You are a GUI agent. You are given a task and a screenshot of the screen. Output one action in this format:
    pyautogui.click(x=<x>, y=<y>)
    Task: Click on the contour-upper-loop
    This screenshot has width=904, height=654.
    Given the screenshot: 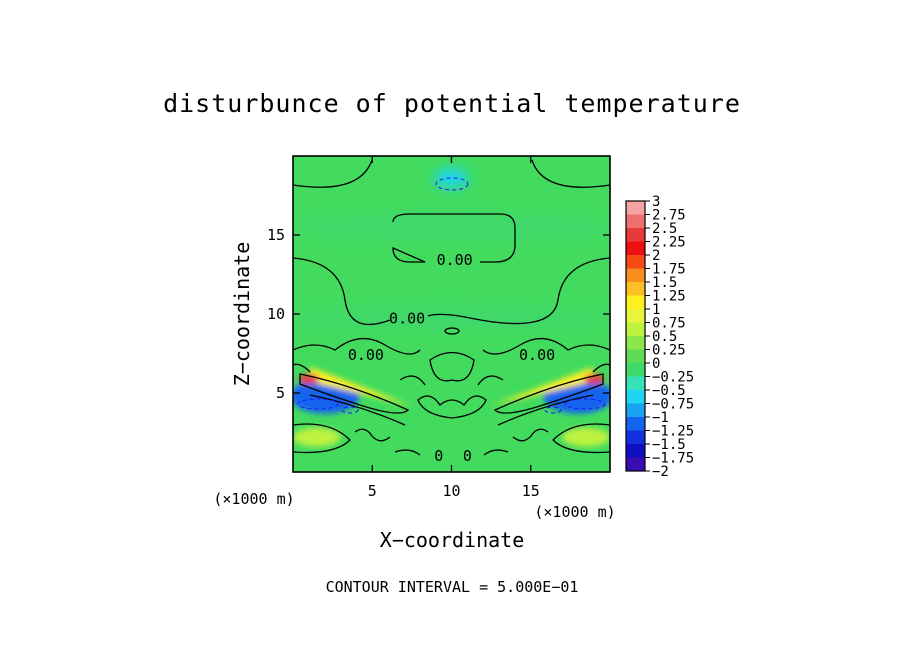 What is the action you would take?
    pyautogui.click(x=454, y=238)
    